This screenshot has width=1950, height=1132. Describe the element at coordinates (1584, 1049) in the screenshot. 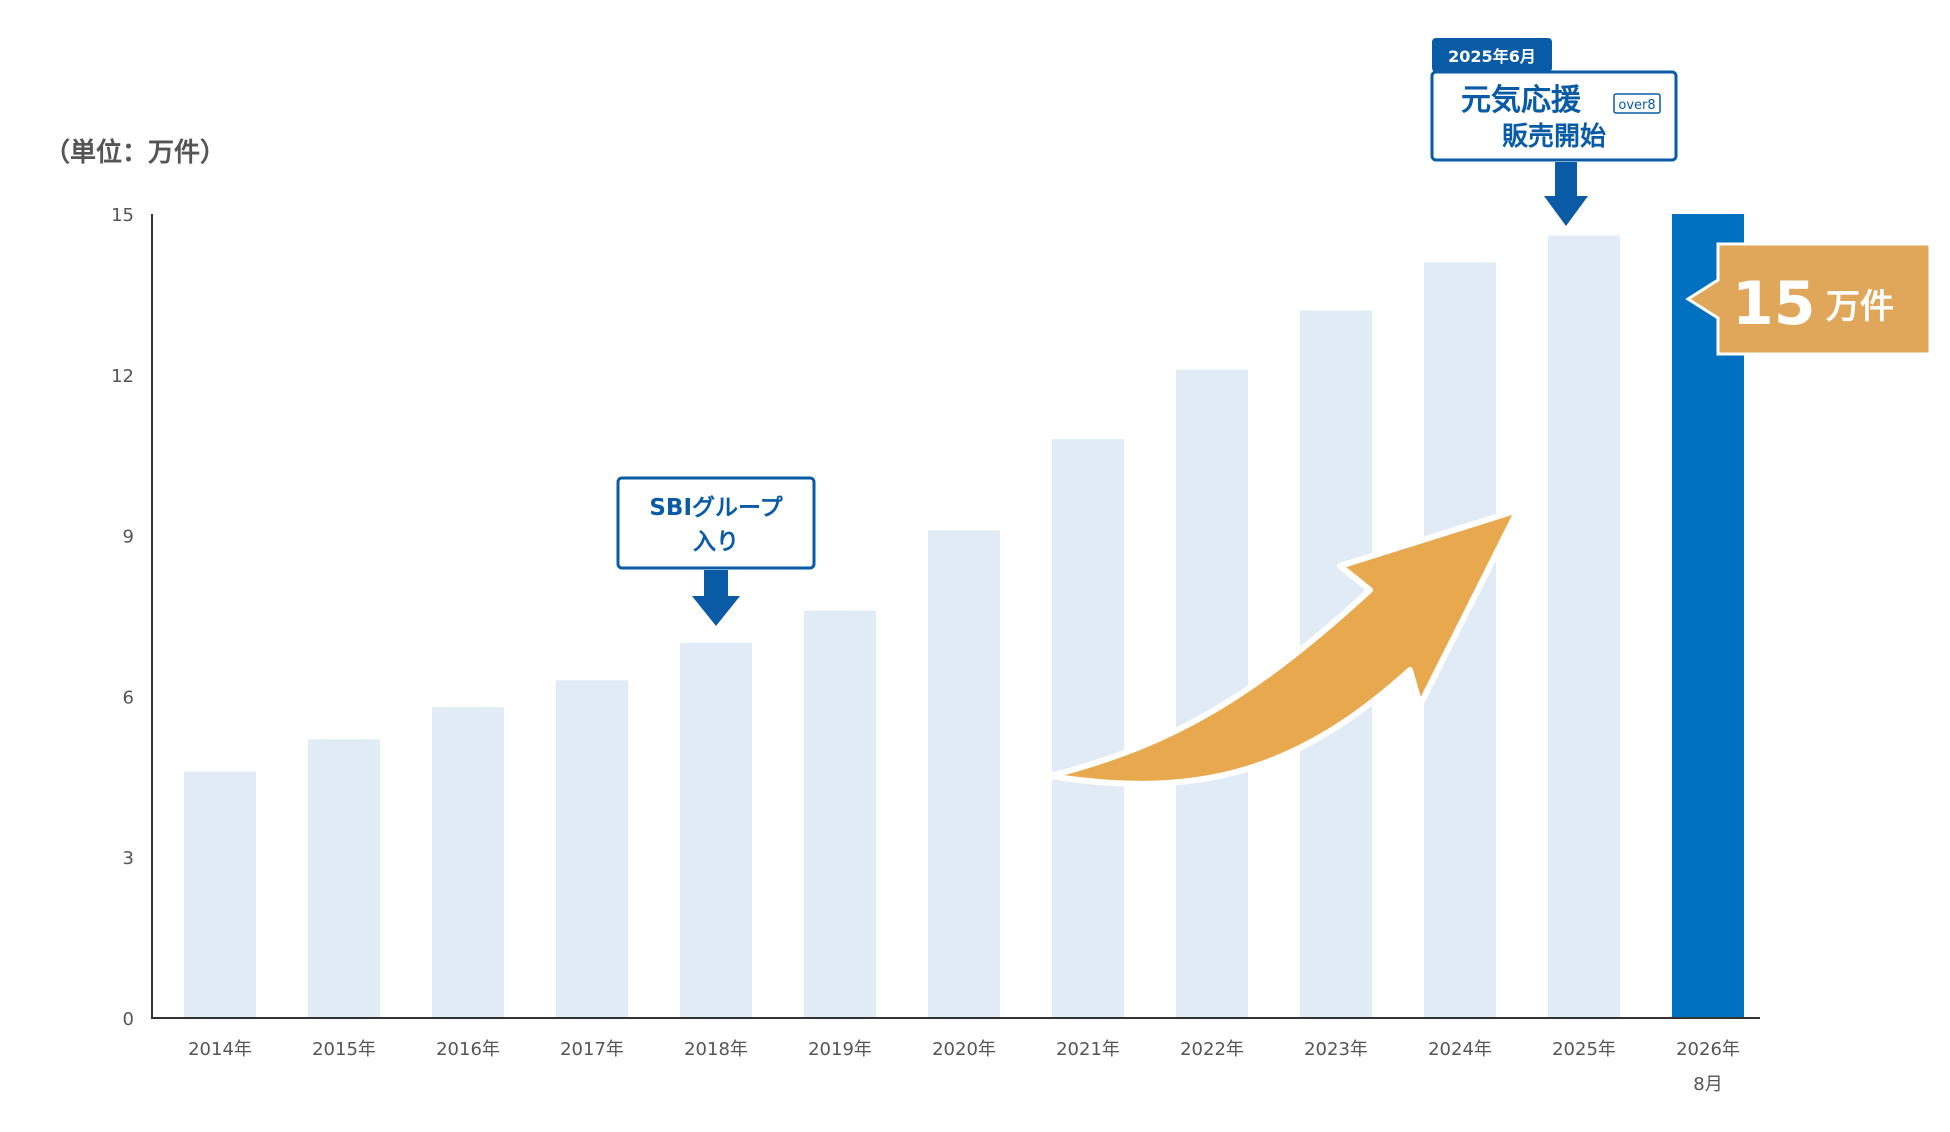

I see `x-tick-label-11: 2025年` at that location.